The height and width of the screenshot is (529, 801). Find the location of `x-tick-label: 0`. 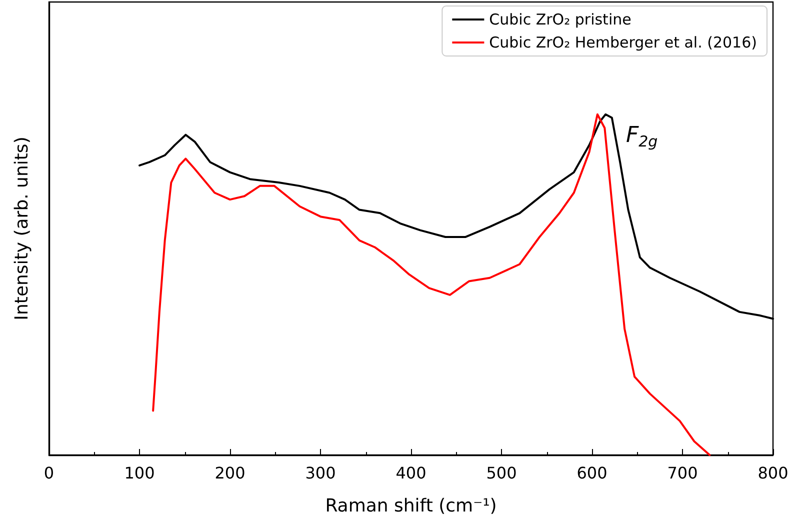

x-tick-label: 0 is located at coordinates (49, 473).